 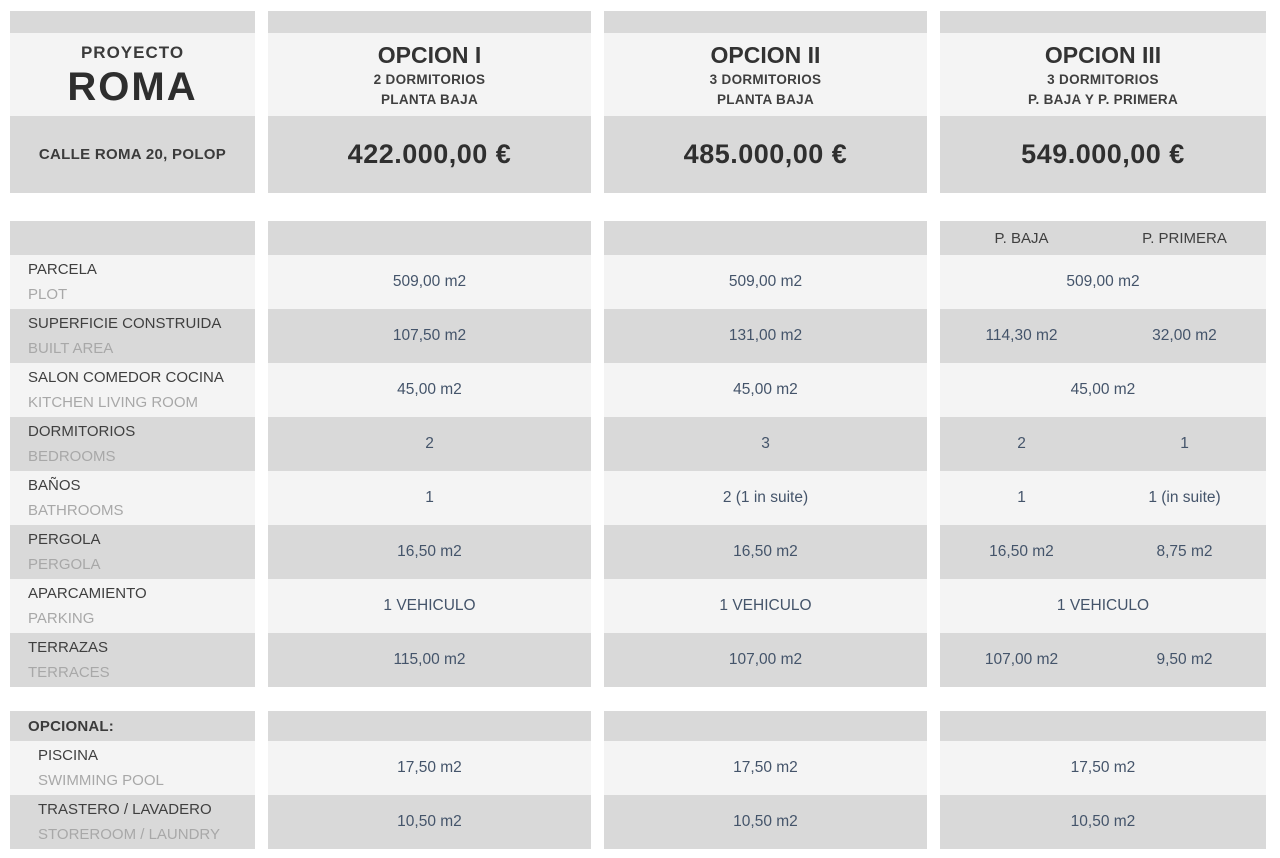 I want to click on option-3-baja-value: 107,00 m2, so click(x=1021, y=659).